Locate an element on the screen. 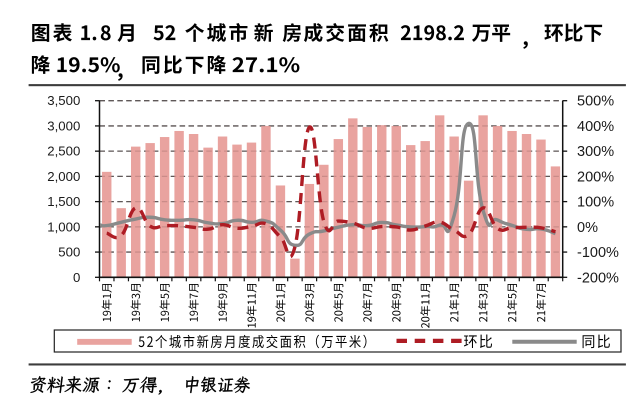  svg-text: 1,000 is located at coordinates (63, 226).